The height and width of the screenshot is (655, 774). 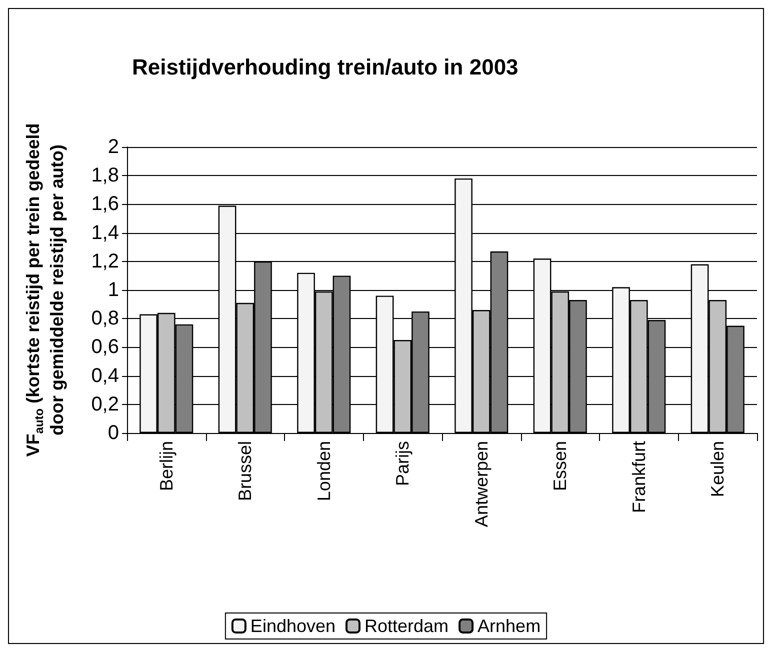 What do you see at coordinates (105, 261) in the screenshot?
I see `y-tick-label: 1,2` at bounding box center [105, 261].